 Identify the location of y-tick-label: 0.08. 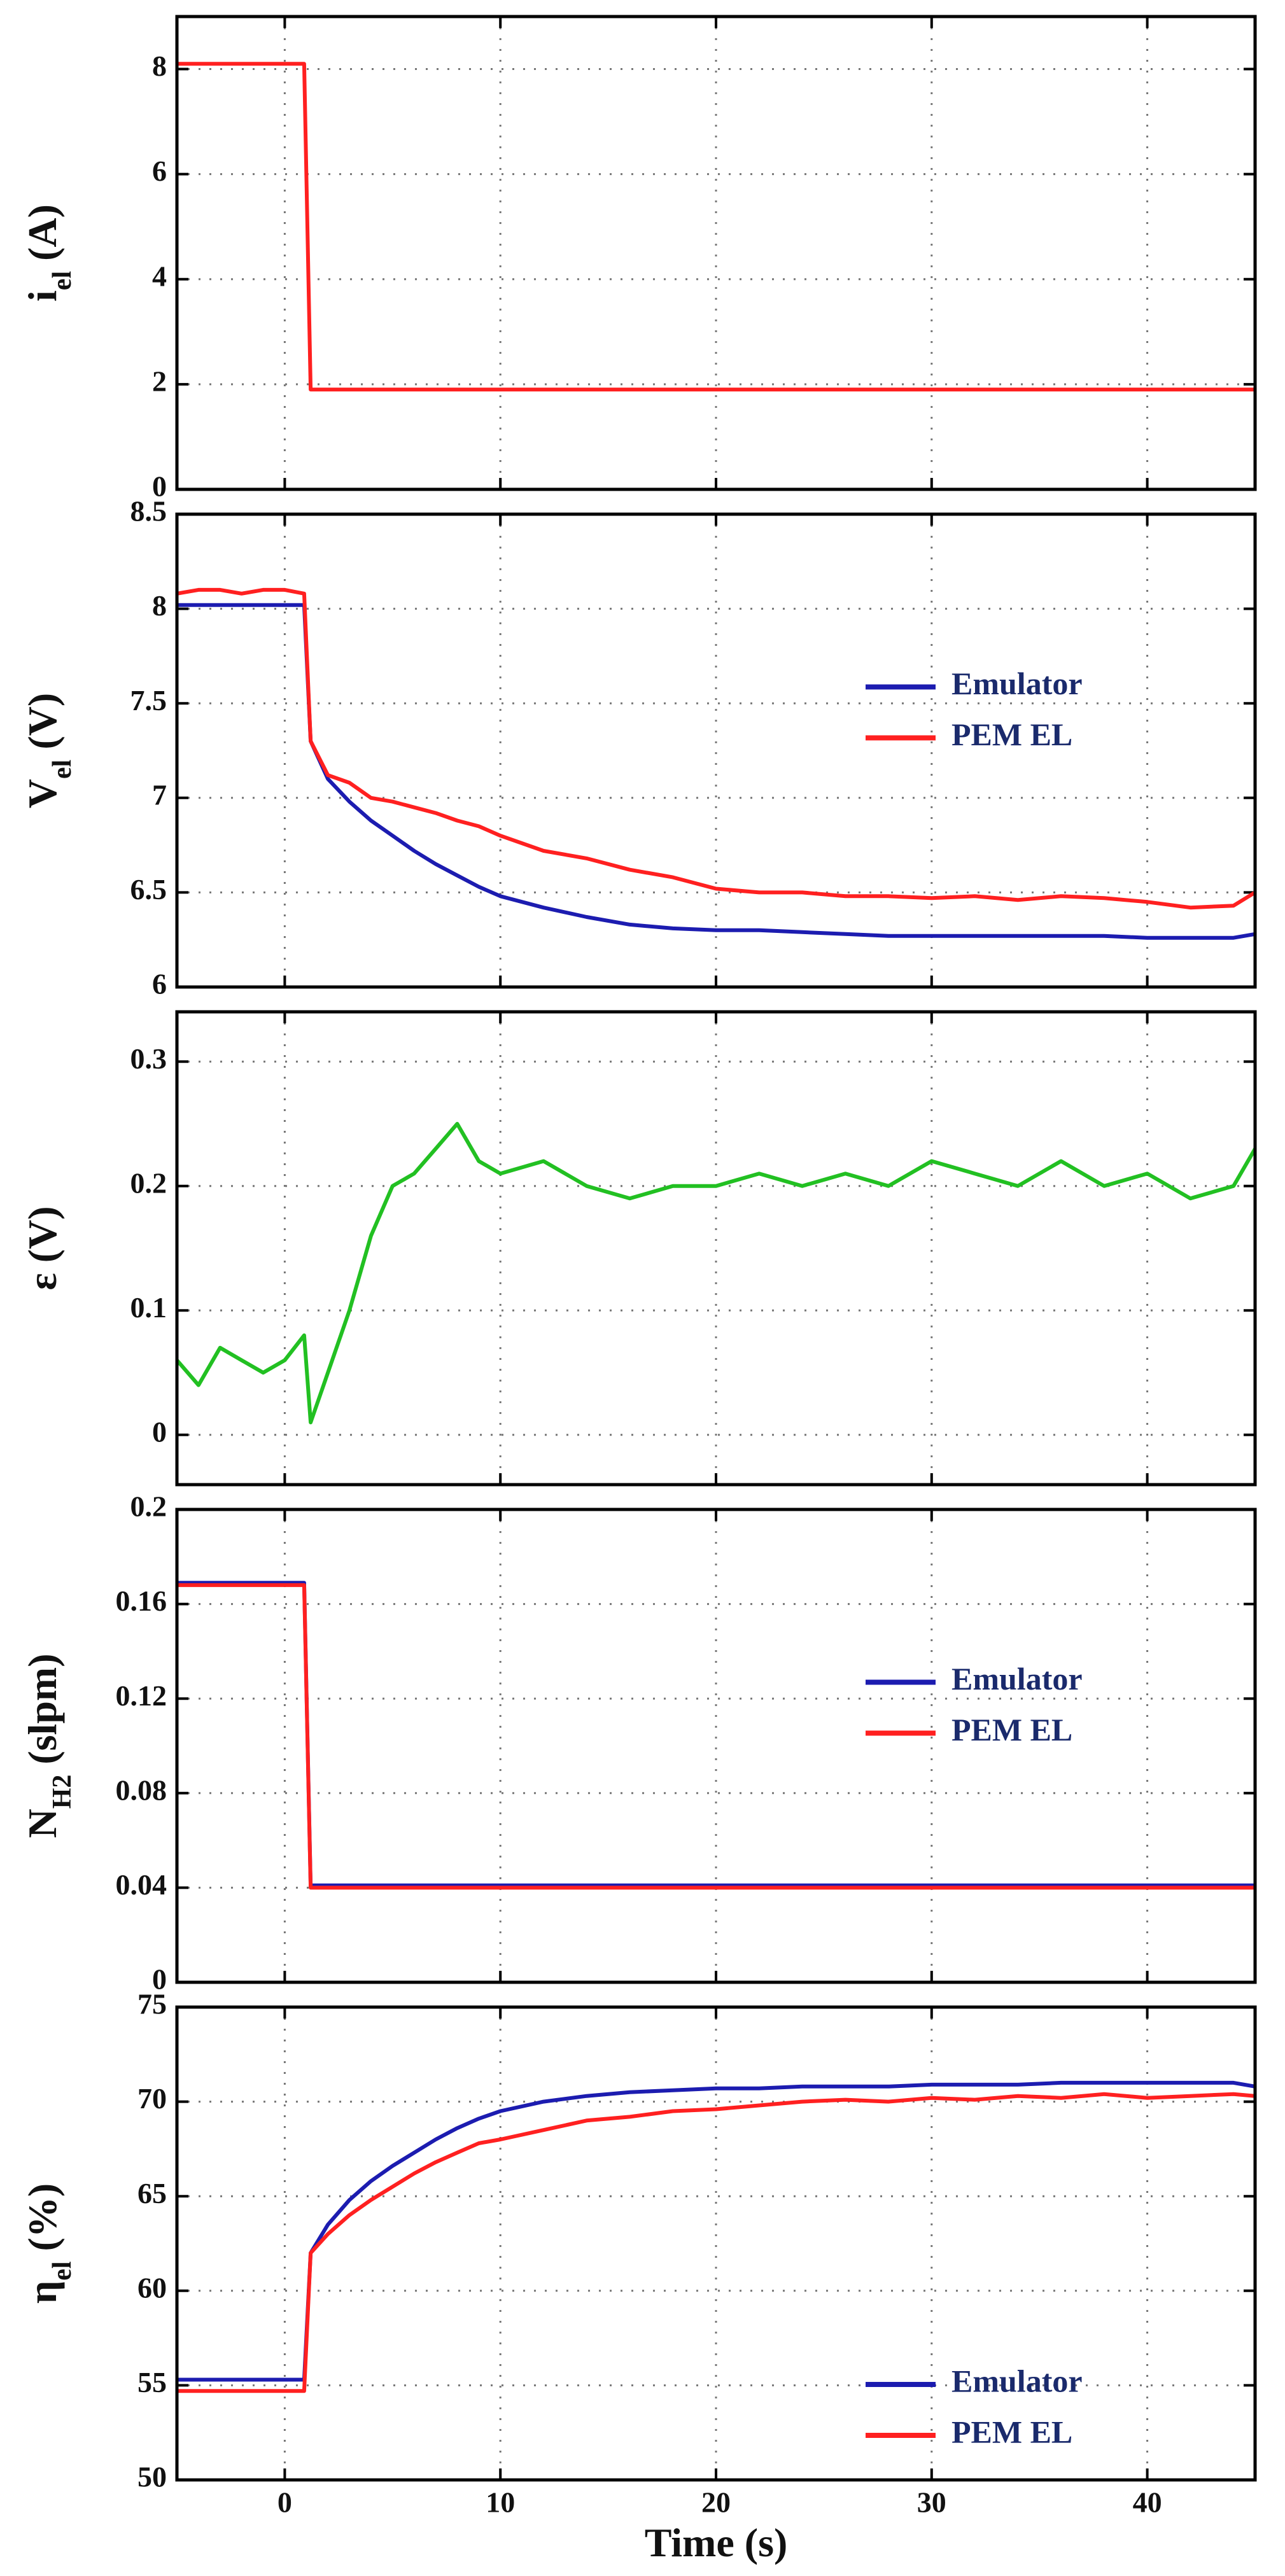
(141, 1790).